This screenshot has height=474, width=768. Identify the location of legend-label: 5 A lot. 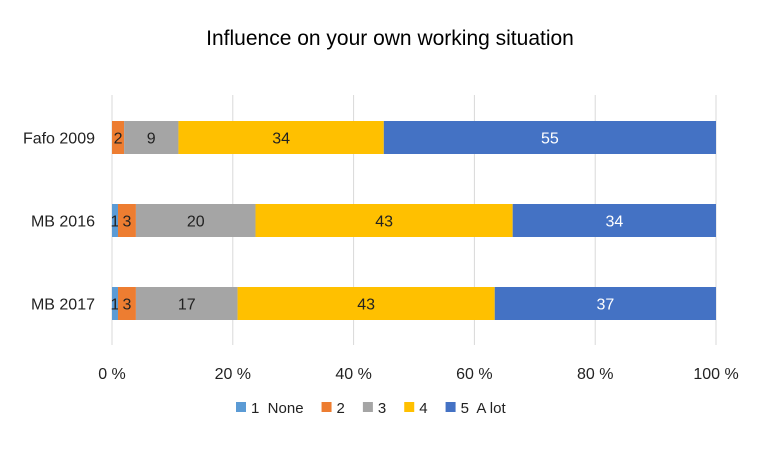
(484, 408).